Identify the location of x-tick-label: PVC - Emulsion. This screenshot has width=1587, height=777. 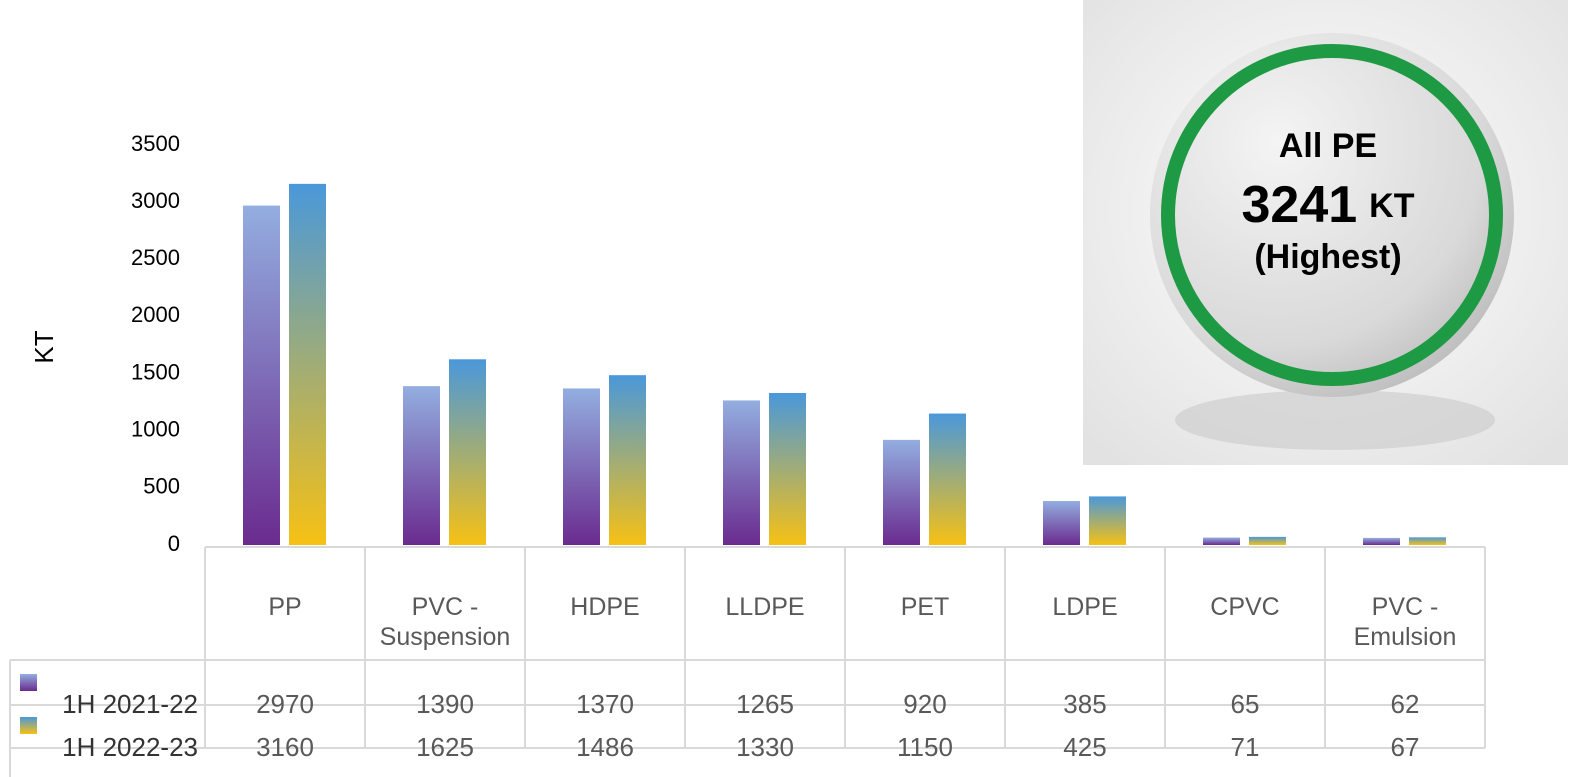
(1405, 622).